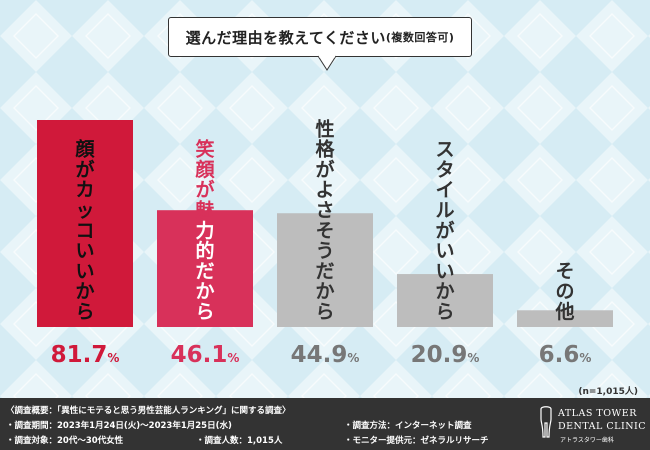 The image size is (650, 450). What do you see at coordinates (416, 441) in the screenshot?
I see `survey-provider: ・モニター提供元：ゼネラルリサーチ` at bounding box center [416, 441].